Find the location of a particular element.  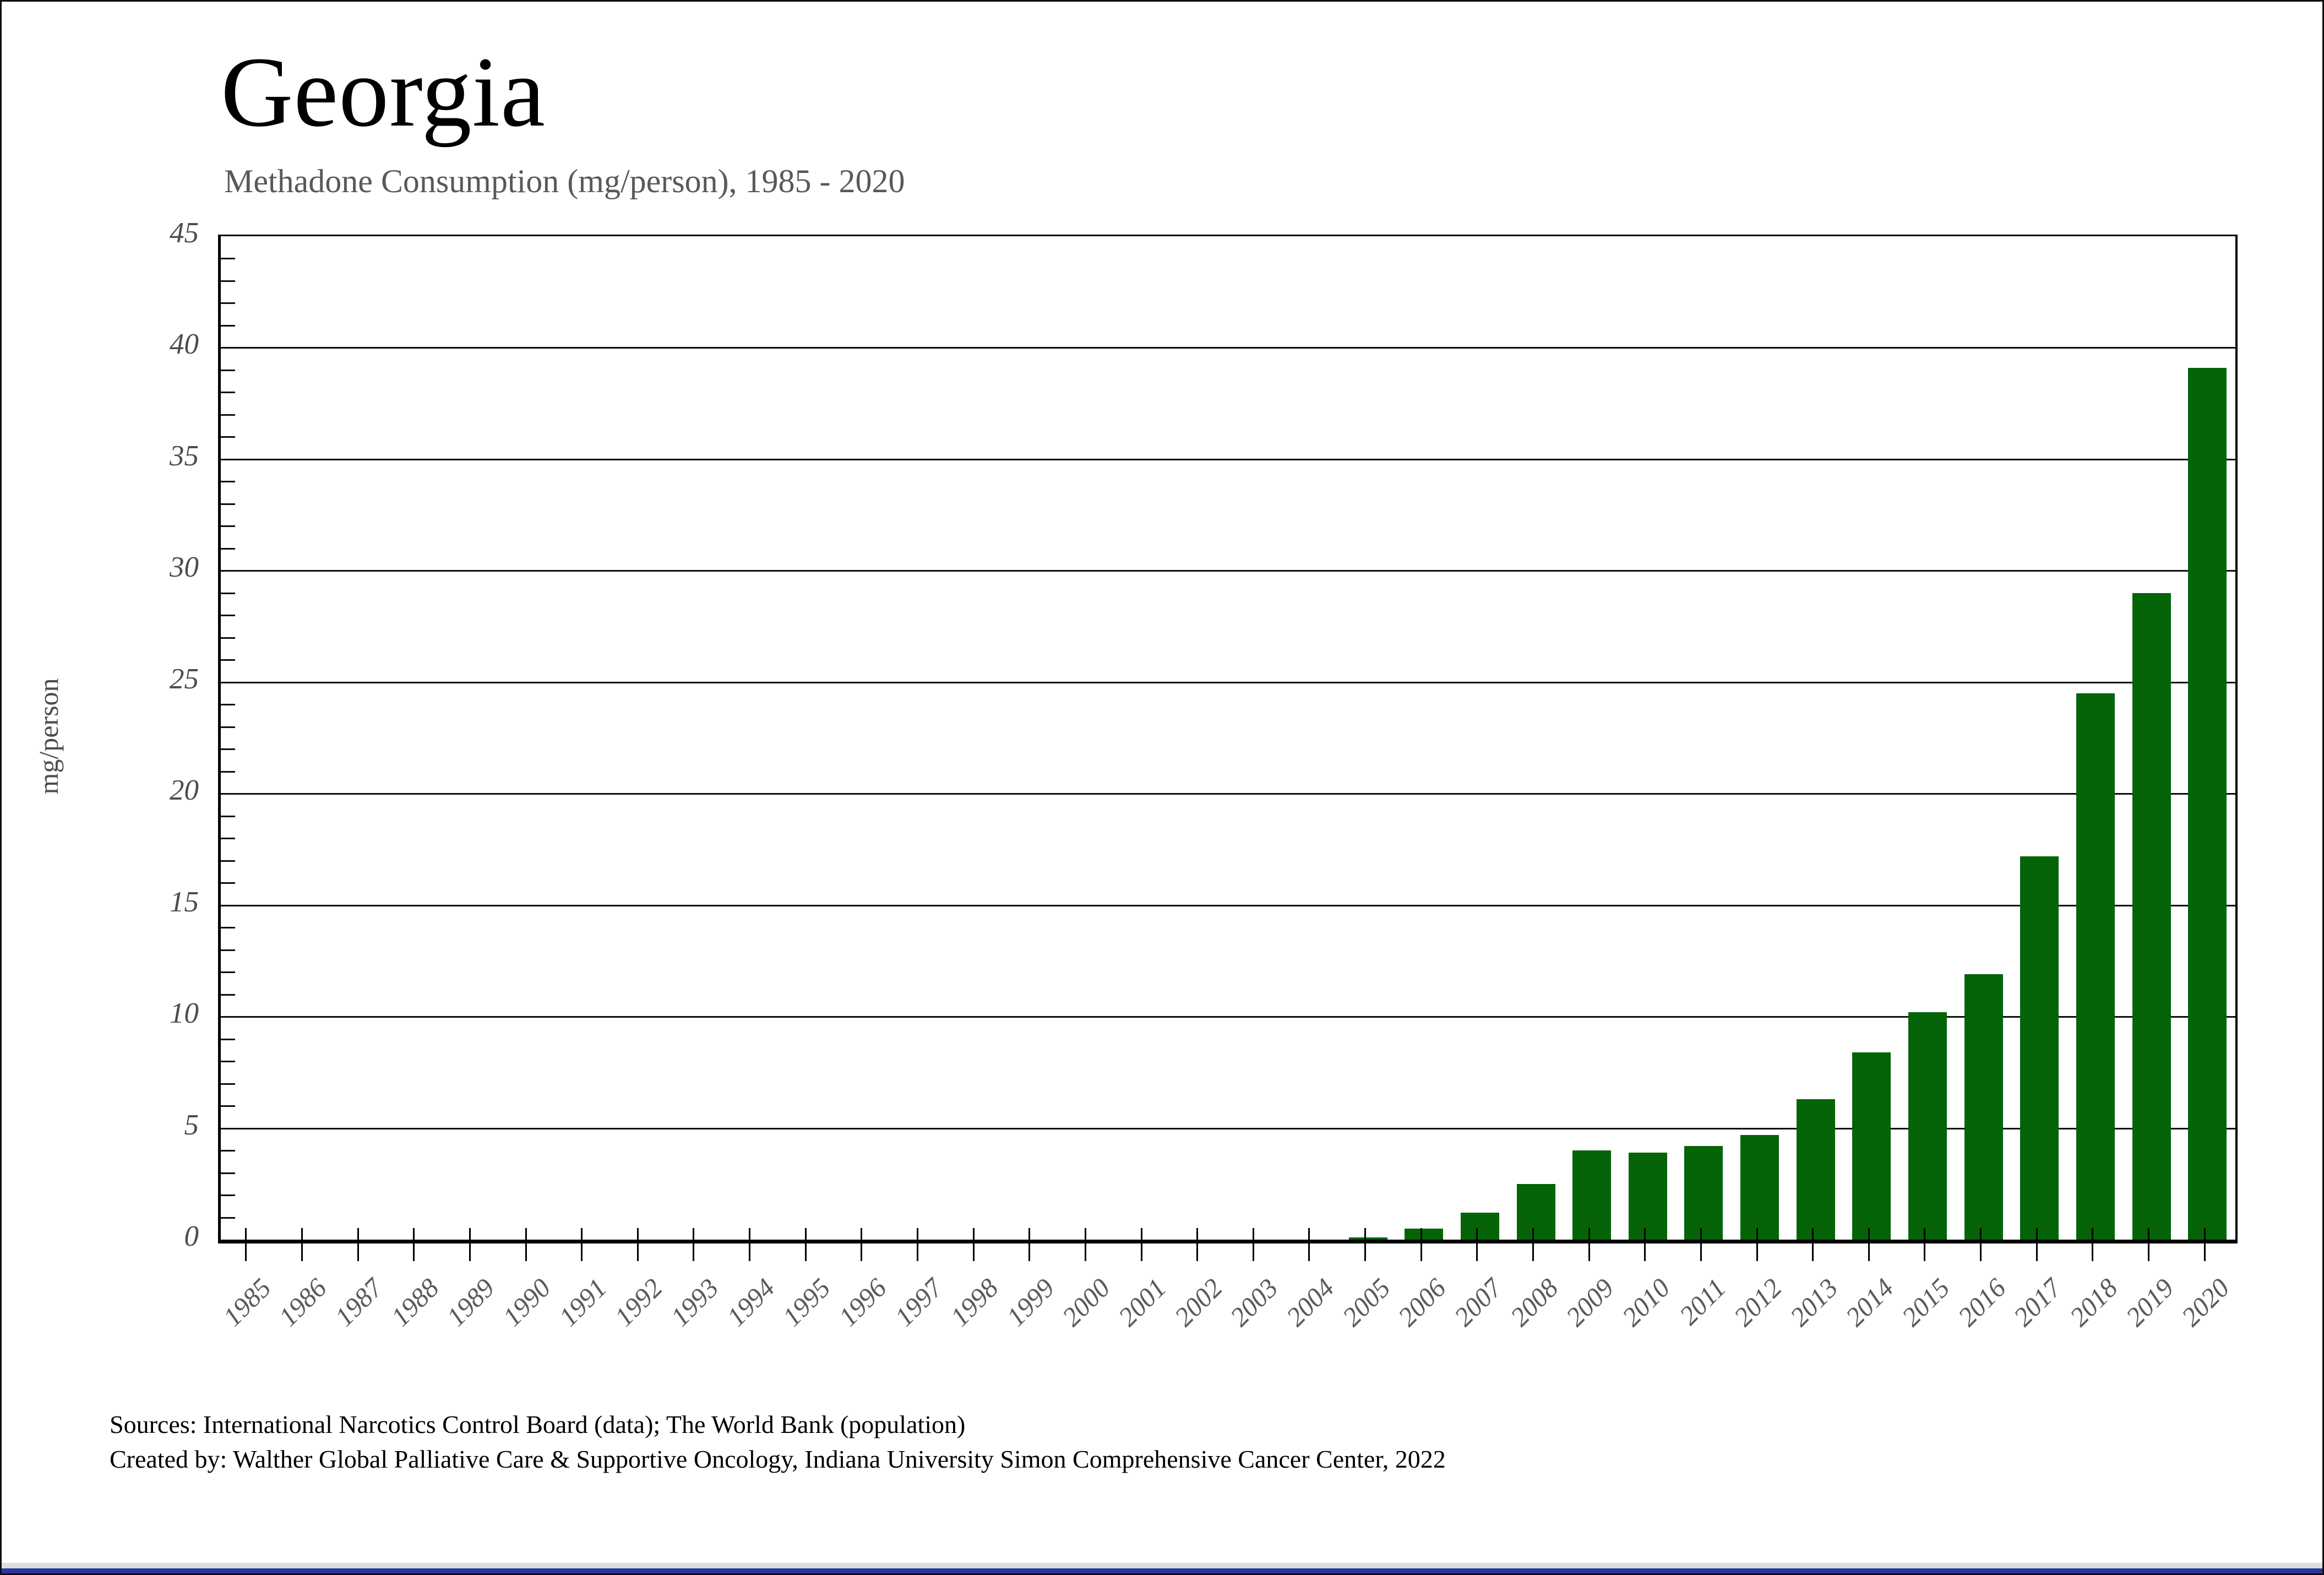

x-tick-label-1985: 1985 is located at coordinates (247, 1302).